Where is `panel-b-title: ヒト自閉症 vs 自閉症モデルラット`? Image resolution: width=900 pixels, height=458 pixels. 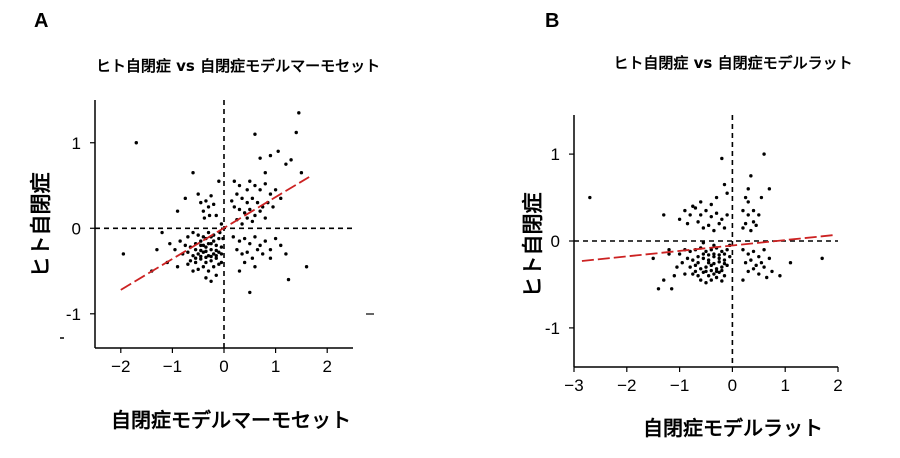 panel-b-title: ヒト自閉症 vs 自閉症モデルラット is located at coordinates (732, 63).